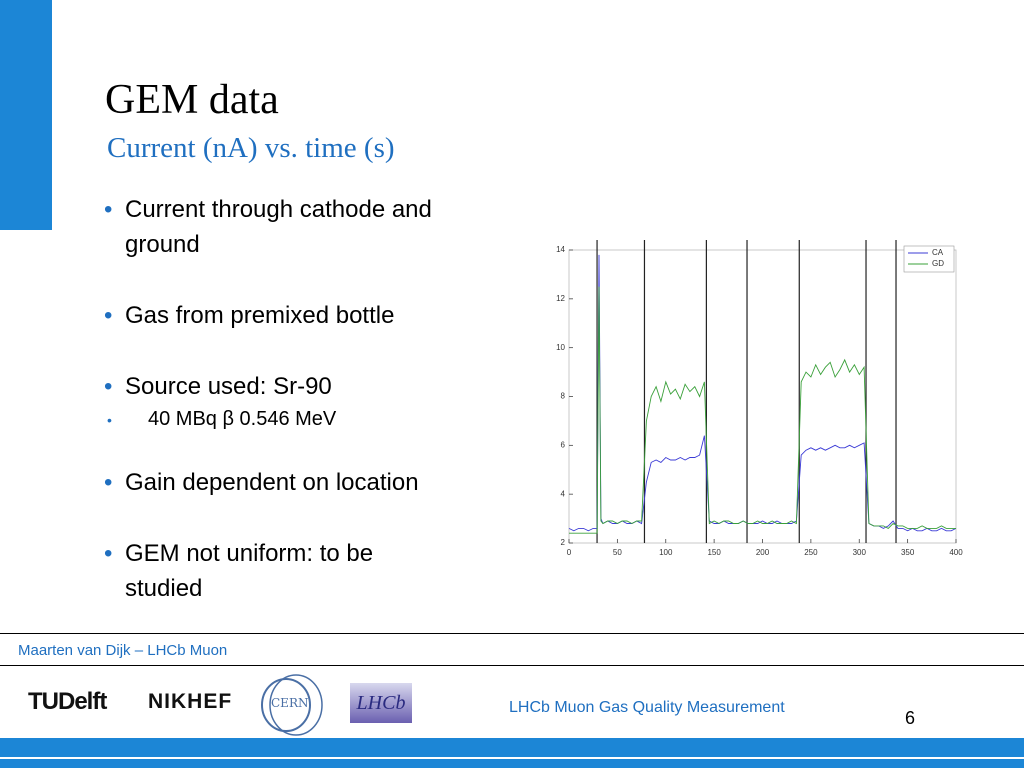  Describe the element at coordinates (249, 571) in the screenshot. I see `bullet-text: GEM not uniform: to be studied` at that location.